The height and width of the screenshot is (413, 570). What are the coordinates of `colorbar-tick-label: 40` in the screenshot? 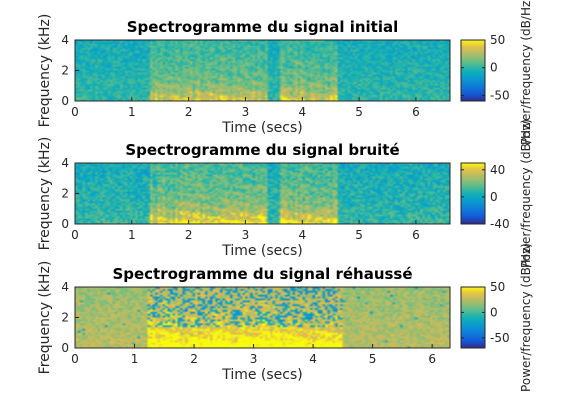 It's located at (497, 170).